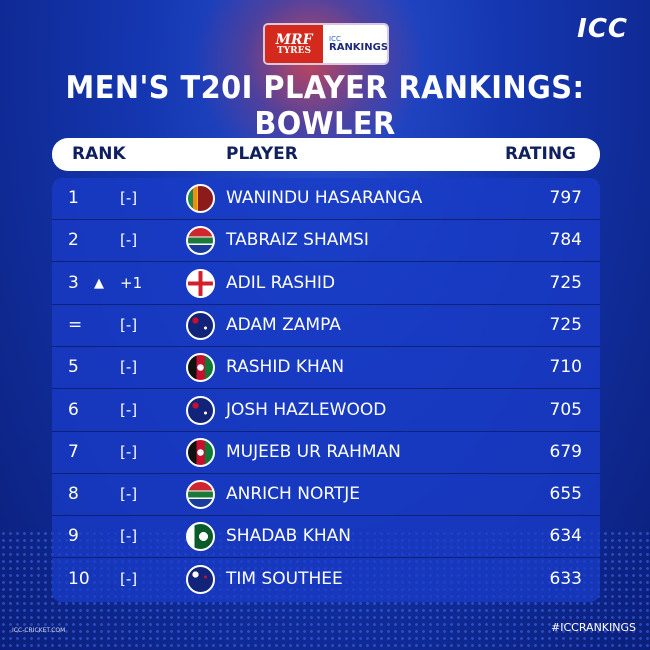 The width and height of the screenshot is (650, 650). What do you see at coordinates (73, 536) in the screenshot?
I see `rank-value: 9` at bounding box center [73, 536].